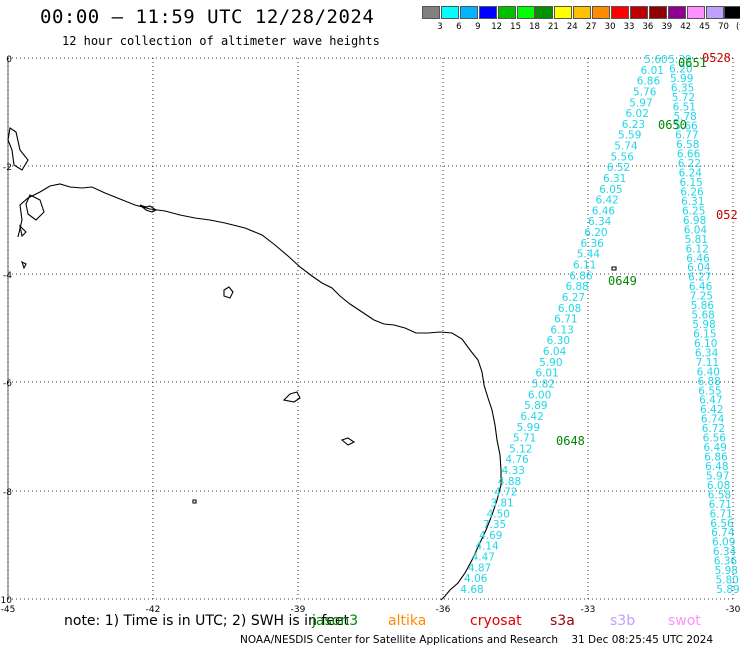 Image resolution: width=740 pixels, height=650 pixels. I want to click on track-a-value: 6.13, so click(561, 330).